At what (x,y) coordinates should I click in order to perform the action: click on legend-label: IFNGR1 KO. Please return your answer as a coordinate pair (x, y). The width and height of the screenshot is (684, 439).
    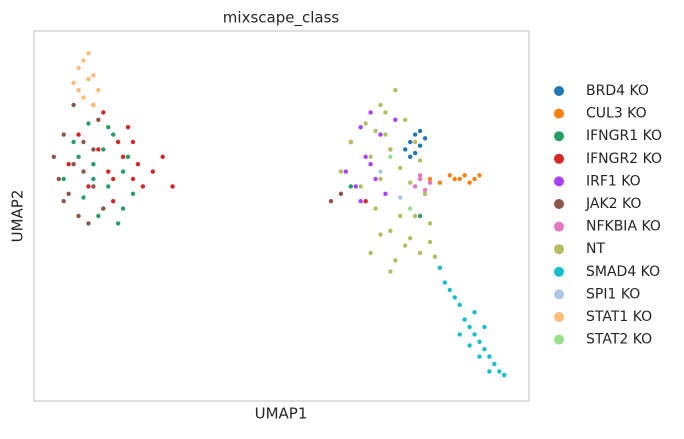
    Looking at the image, I should click on (624, 136).